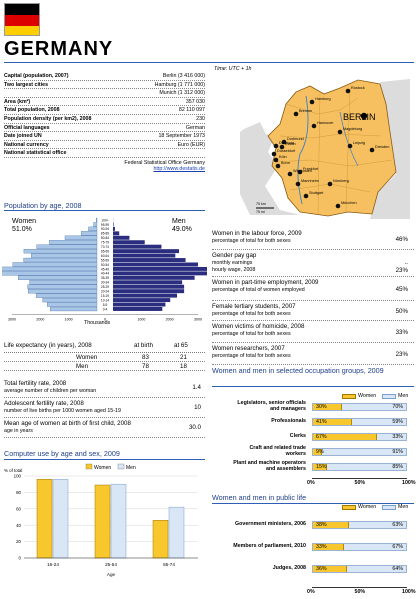  What do you see at coordinates (311, 169) in the screenshot?
I see `city-label: Frankfurt` at bounding box center [311, 169].